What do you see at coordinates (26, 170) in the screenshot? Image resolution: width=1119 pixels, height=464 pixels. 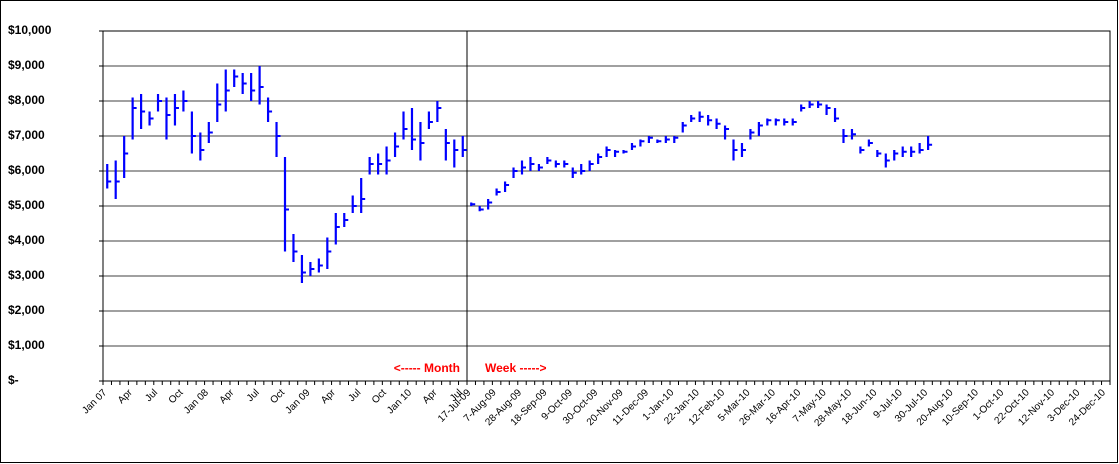 I see `y-tick-label: $6,000` at bounding box center [26, 170].